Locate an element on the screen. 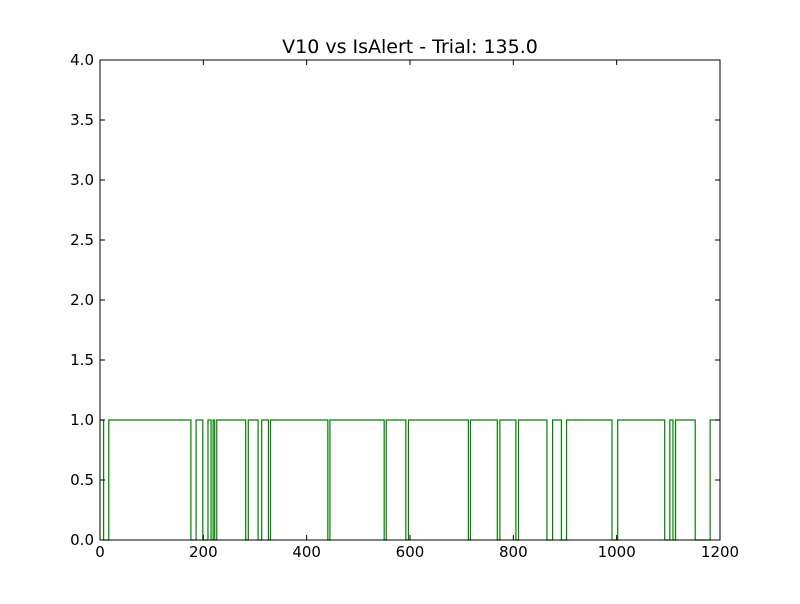  x-tick-label: 0 is located at coordinates (100, 552).